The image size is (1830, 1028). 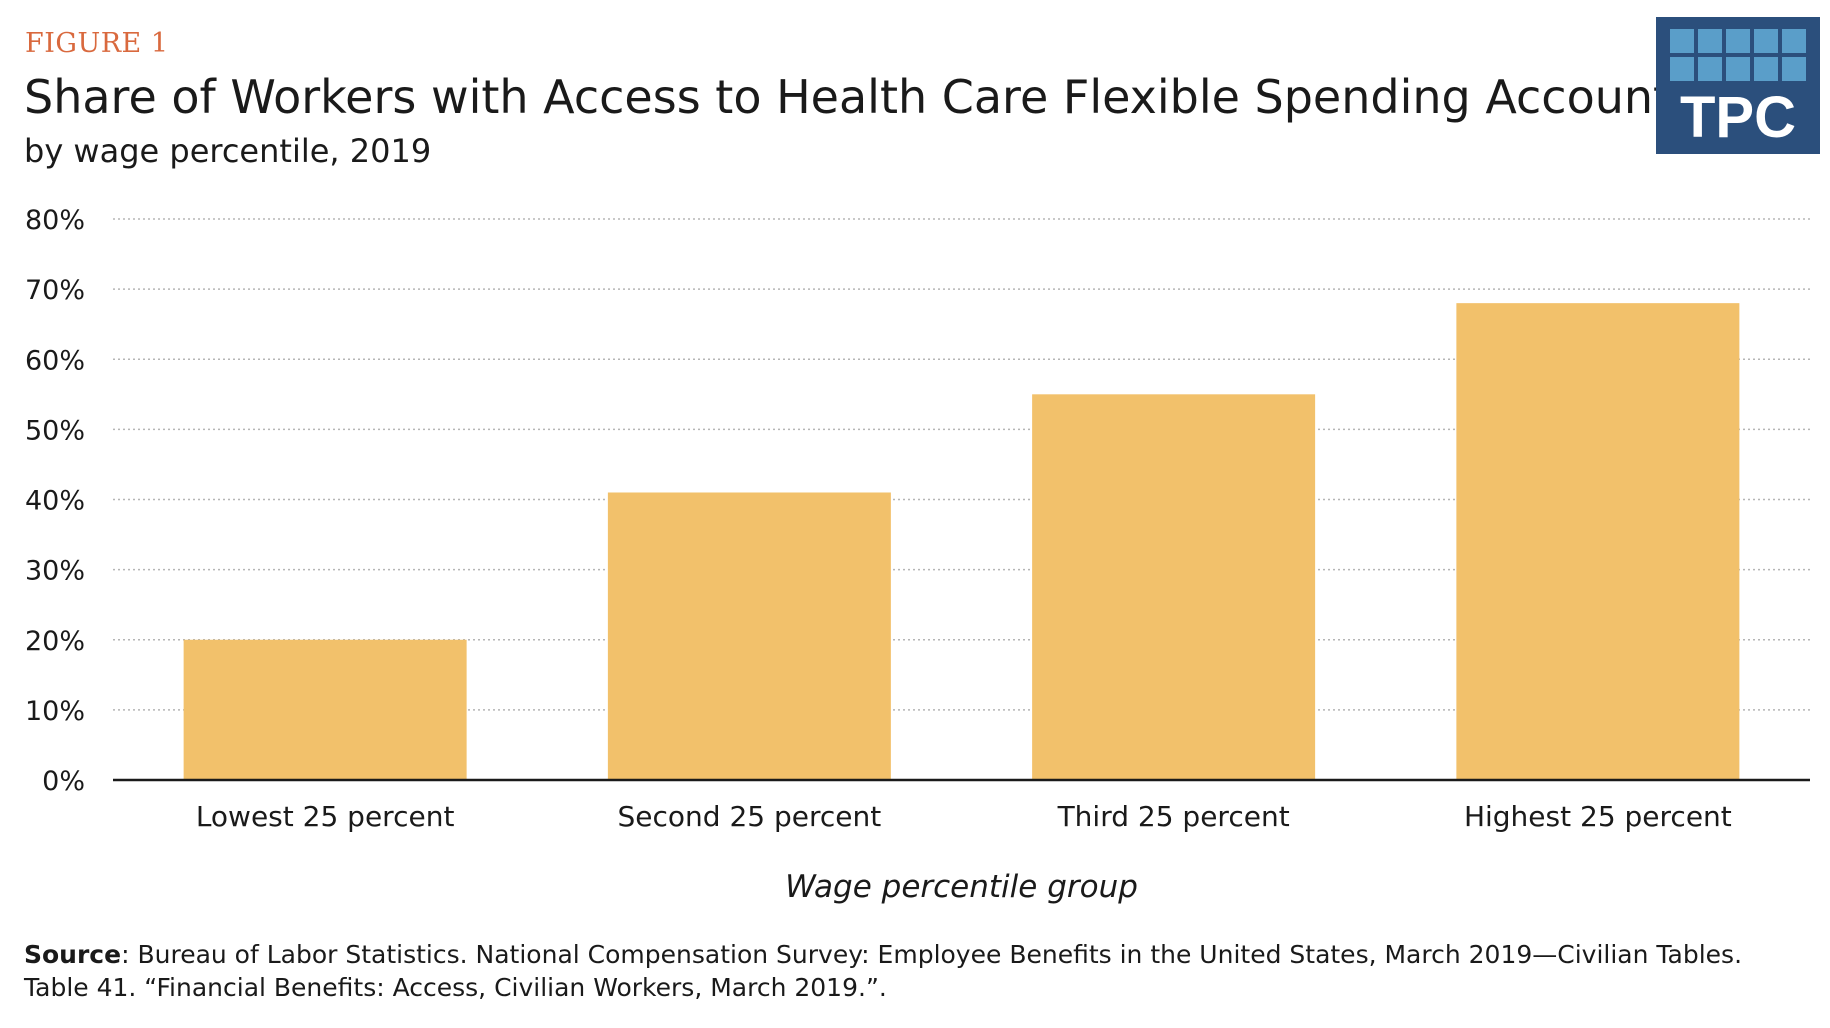 I want to click on figure-label: FIGURE 1, so click(x=97, y=43).